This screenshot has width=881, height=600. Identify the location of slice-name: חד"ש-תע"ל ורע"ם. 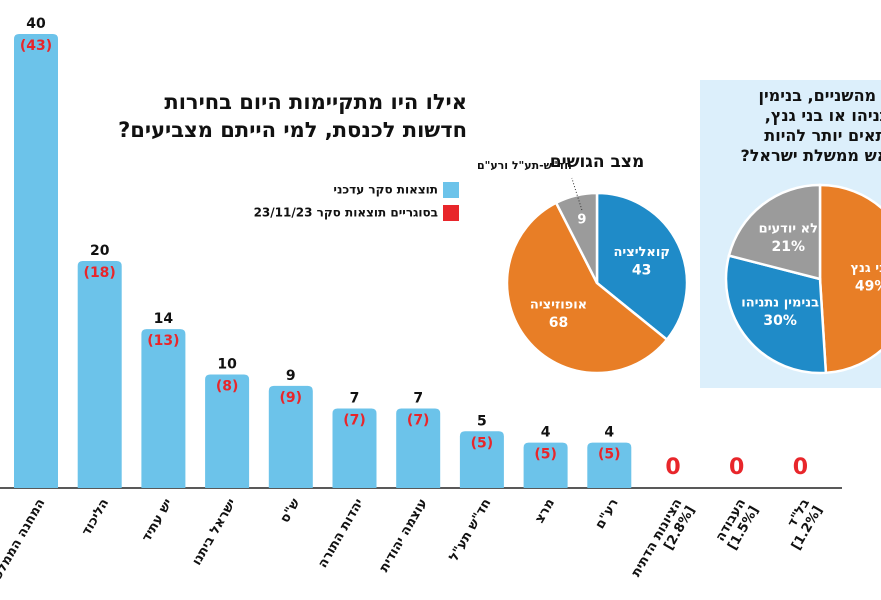
(524, 165).